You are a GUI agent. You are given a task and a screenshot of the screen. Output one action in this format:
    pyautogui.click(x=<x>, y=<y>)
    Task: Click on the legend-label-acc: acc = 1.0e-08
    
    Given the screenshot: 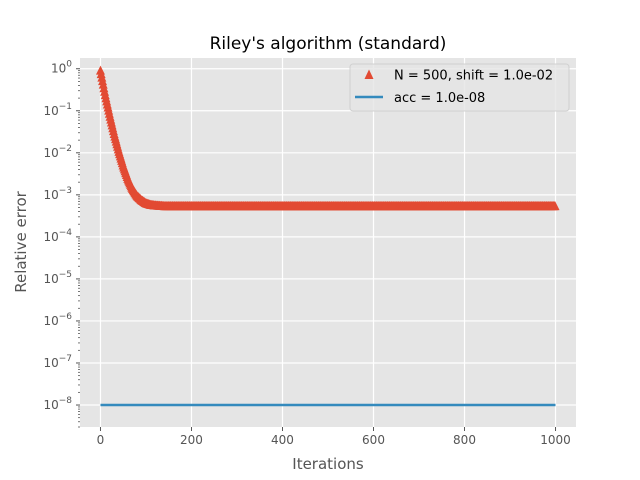 What is the action you would take?
    pyautogui.click(x=439, y=98)
    